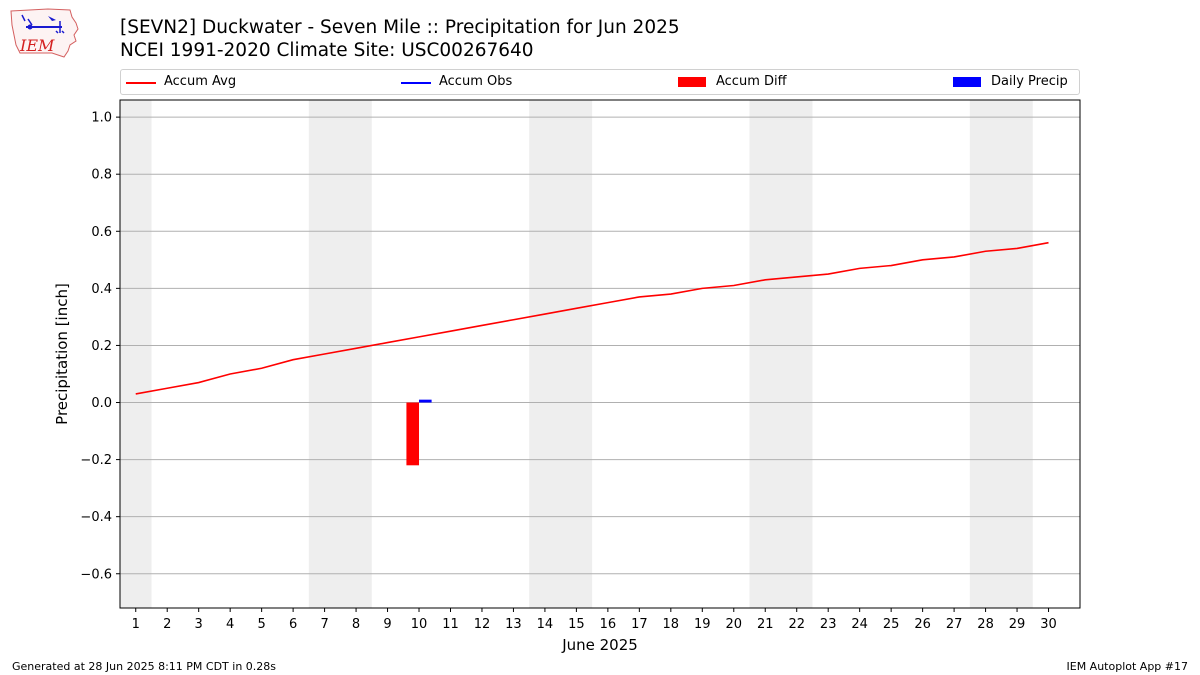  What do you see at coordinates (62, 354) in the screenshot?
I see `y-axis-label: Precipitation [inch]` at bounding box center [62, 354].